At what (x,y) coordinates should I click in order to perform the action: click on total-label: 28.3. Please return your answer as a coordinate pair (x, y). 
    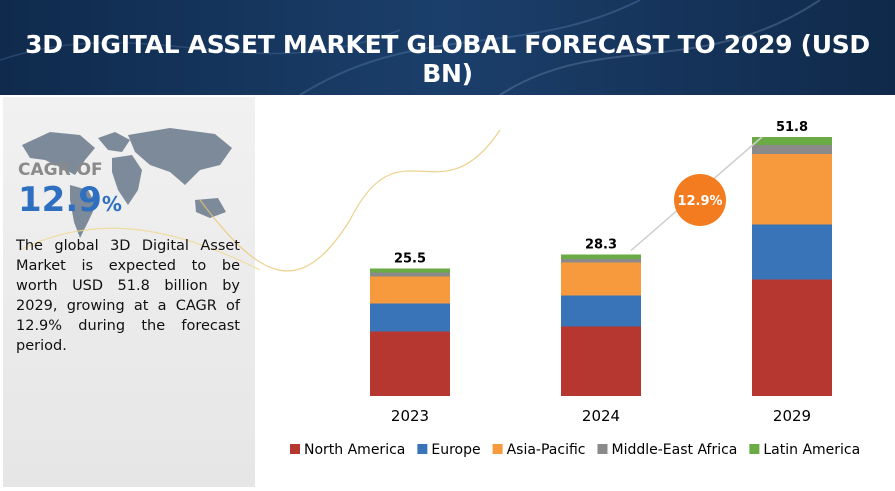
    Looking at the image, I should click on (601, 245).